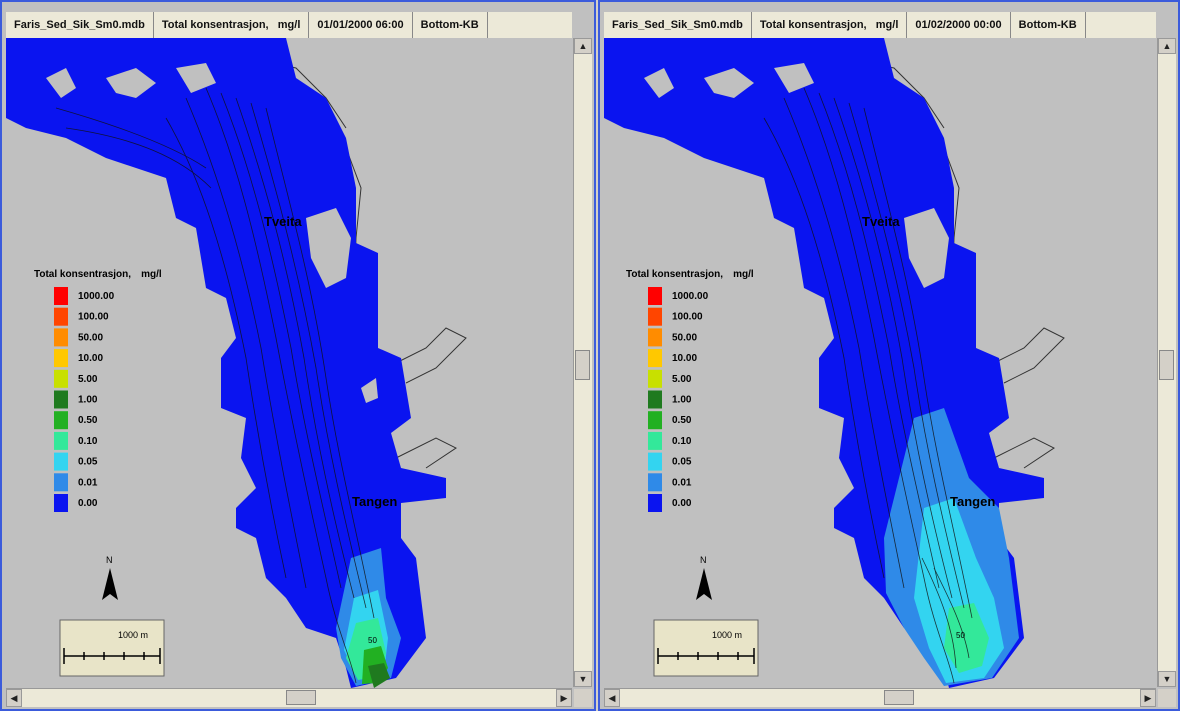 The height and width of the screenshot is (711, 1180). What do you see at coordinates (361, 25) in the screenshot?
I see `timestamp: 01/01/2000 06:00` at bounding box center [361, 25].